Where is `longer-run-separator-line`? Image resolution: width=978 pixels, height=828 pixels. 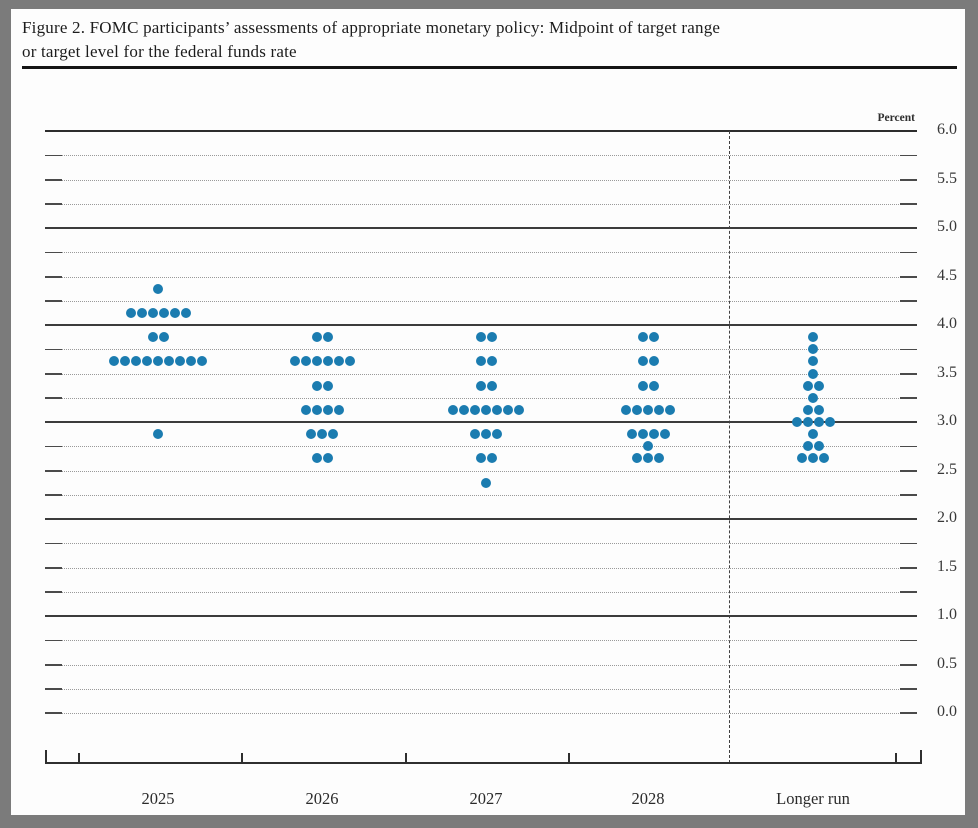
longer-run-separator-line is located at coordinates (729, 447).